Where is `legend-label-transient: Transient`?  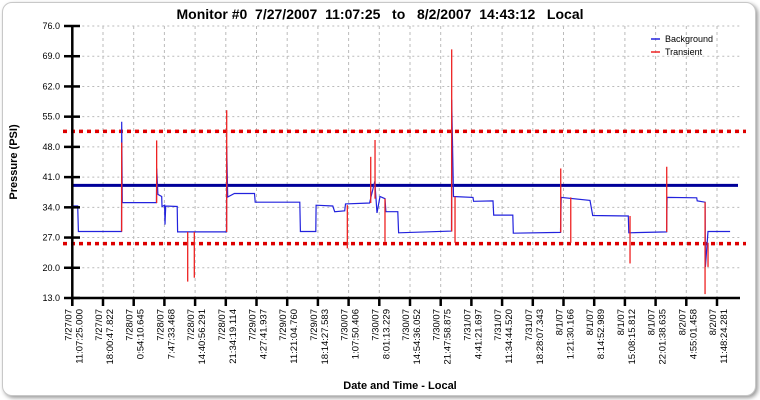 legend-label-transient: Transient is located at coordinates (684, 52).